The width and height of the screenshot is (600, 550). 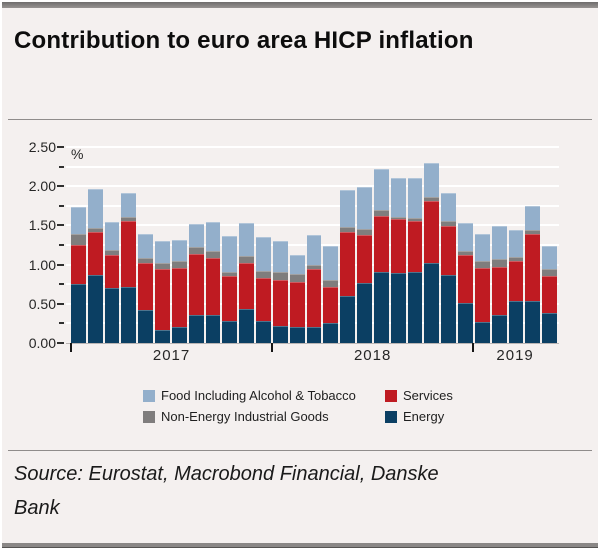 I want to click on bottom-accent-bar, so click(x=300, y=545).